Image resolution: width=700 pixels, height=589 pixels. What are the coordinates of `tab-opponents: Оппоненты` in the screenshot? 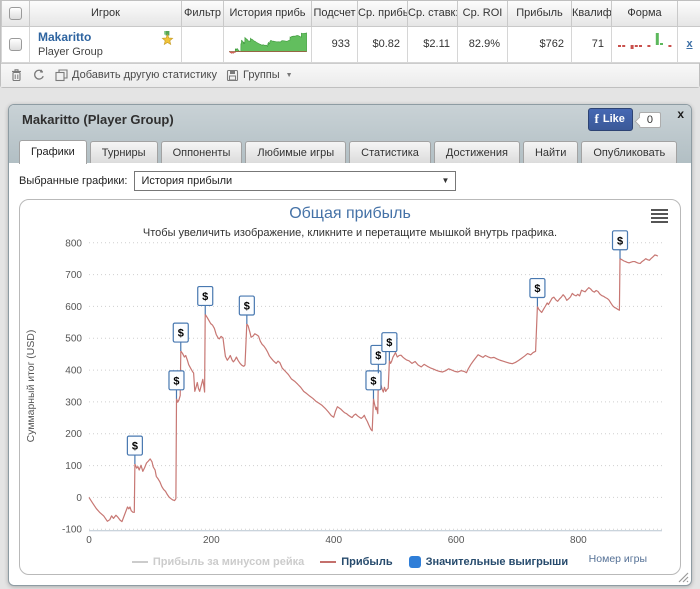 It's located at (201, 151).